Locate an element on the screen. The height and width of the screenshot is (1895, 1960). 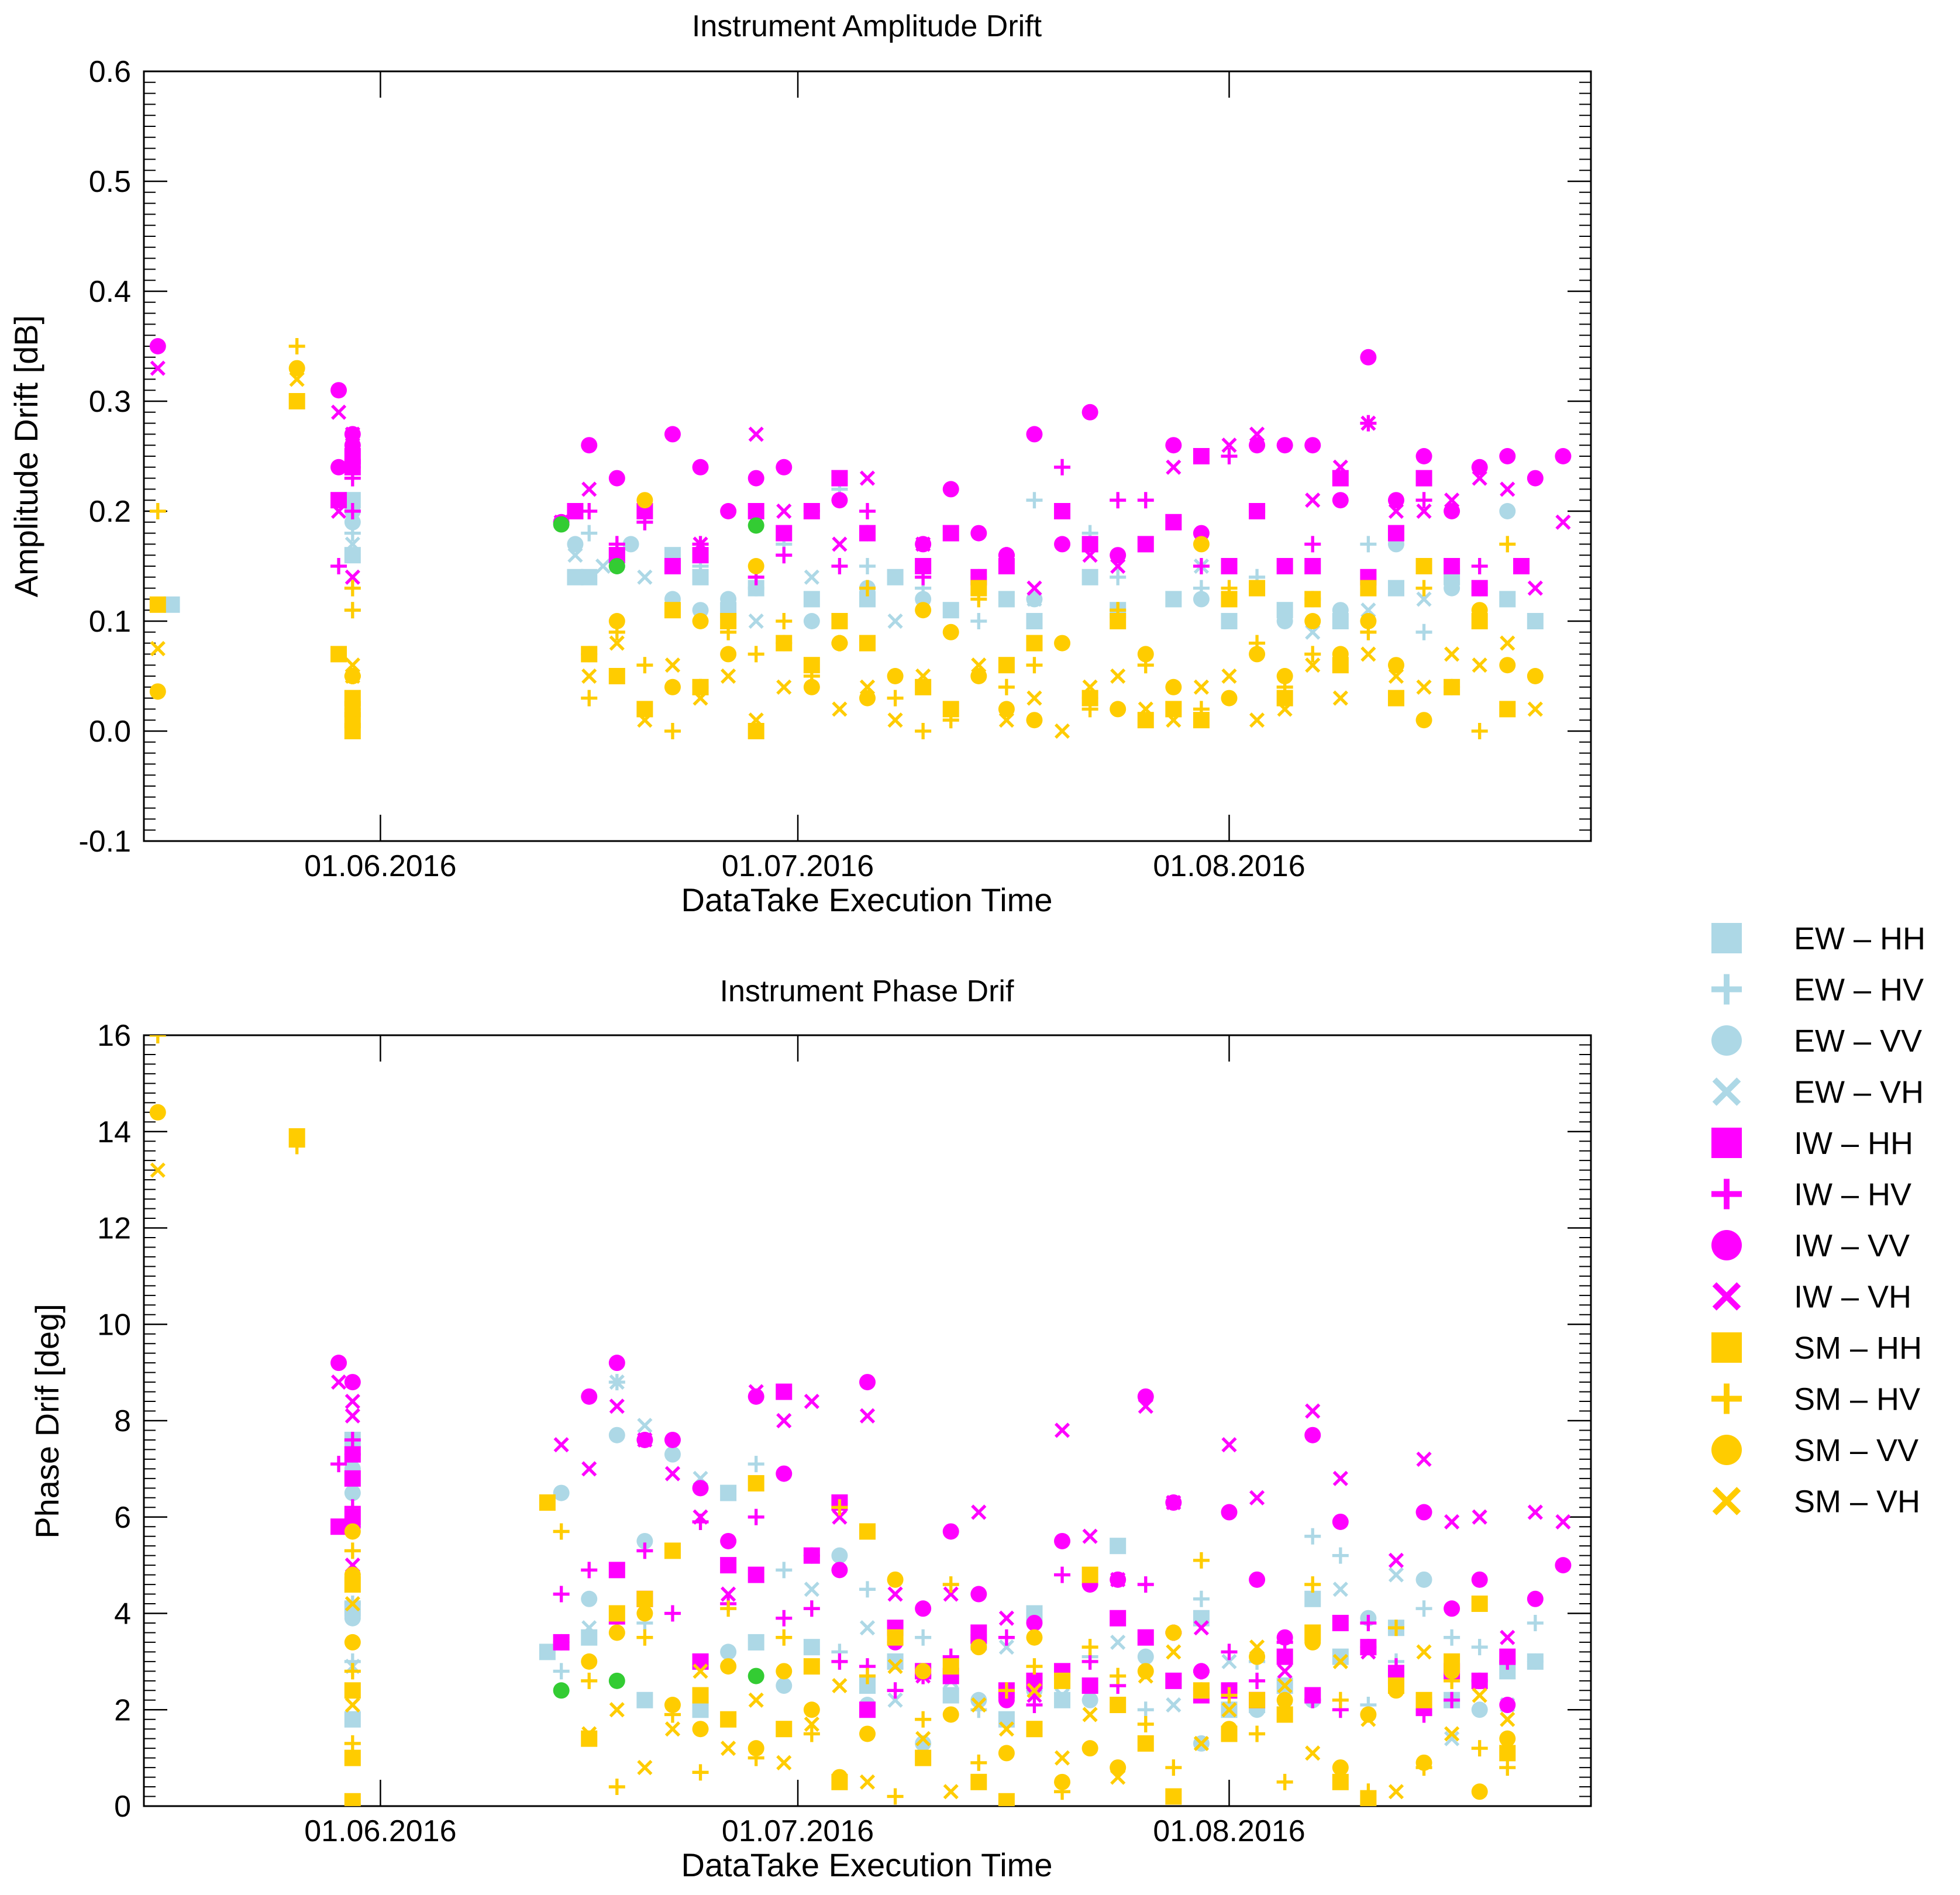
y-tick-label: 8 is located at coordinates (123, 1421).